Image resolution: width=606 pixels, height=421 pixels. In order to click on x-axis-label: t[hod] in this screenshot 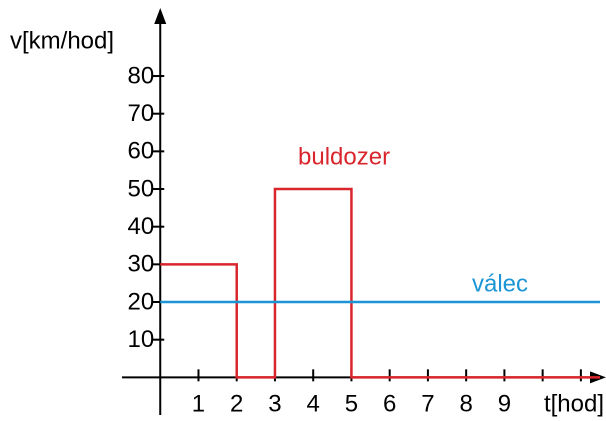, I will do `click(574, 403)`.